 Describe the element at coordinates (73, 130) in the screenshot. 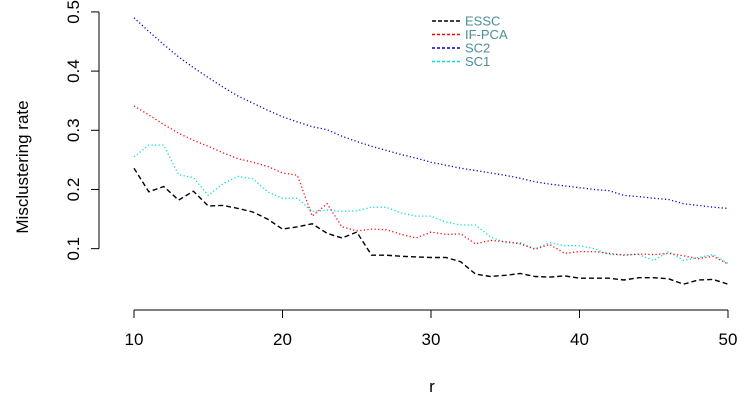

I see `y-tick-label: 0.3` at that location.